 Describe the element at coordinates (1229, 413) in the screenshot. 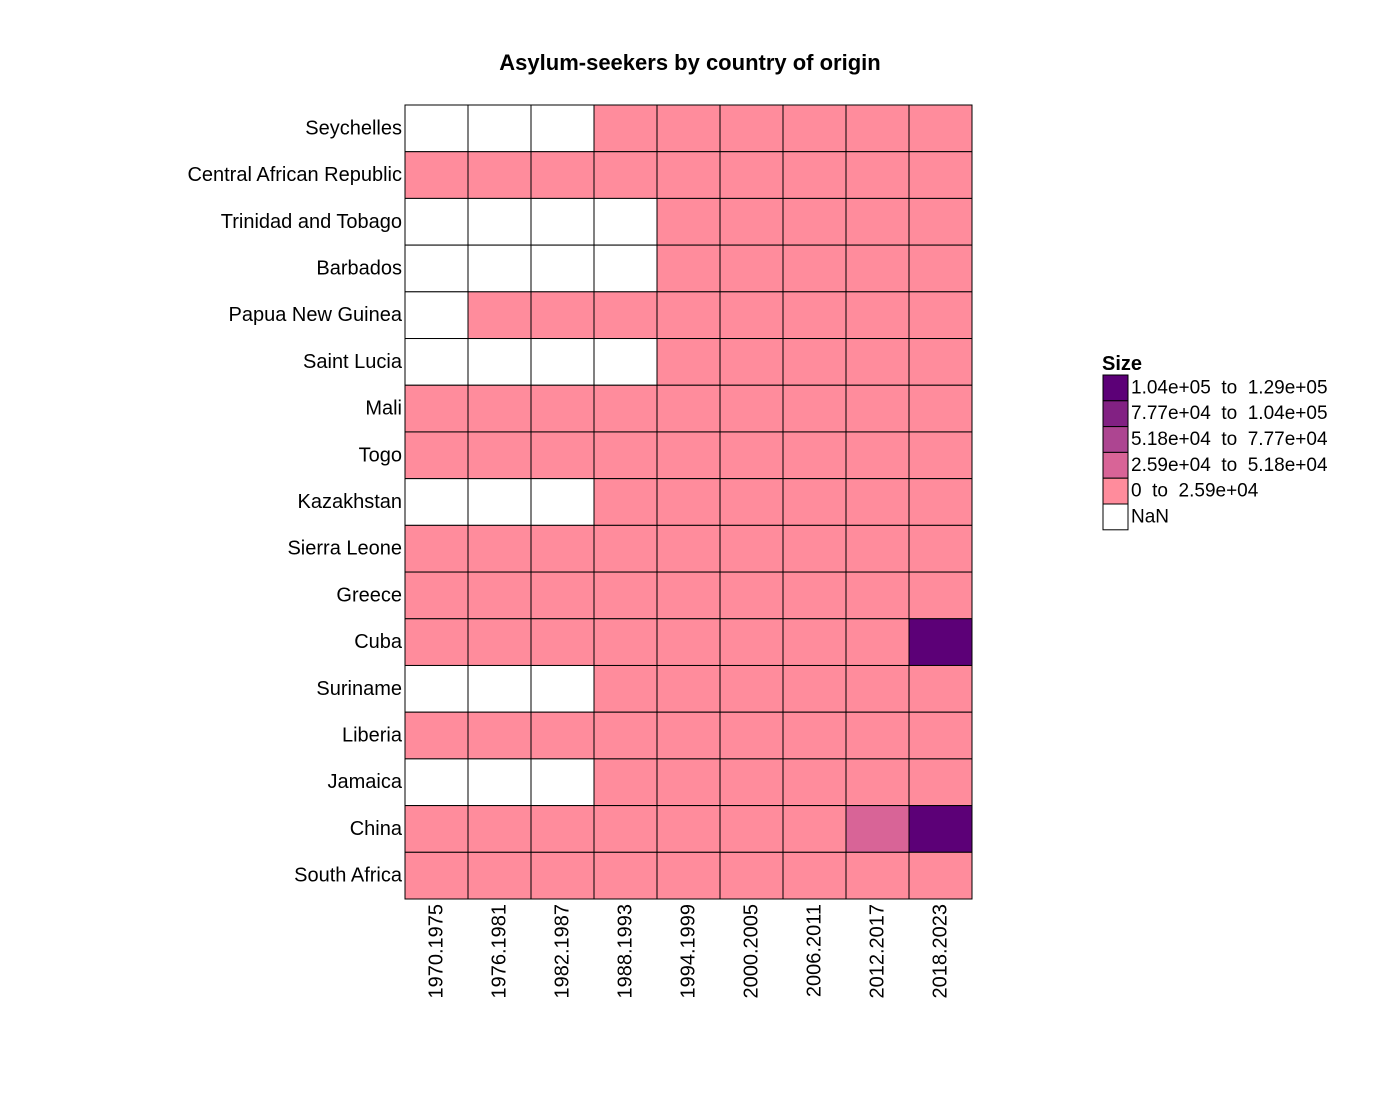

I see `legend-label: 7.77e+04 to 1.04e+05` at that location.